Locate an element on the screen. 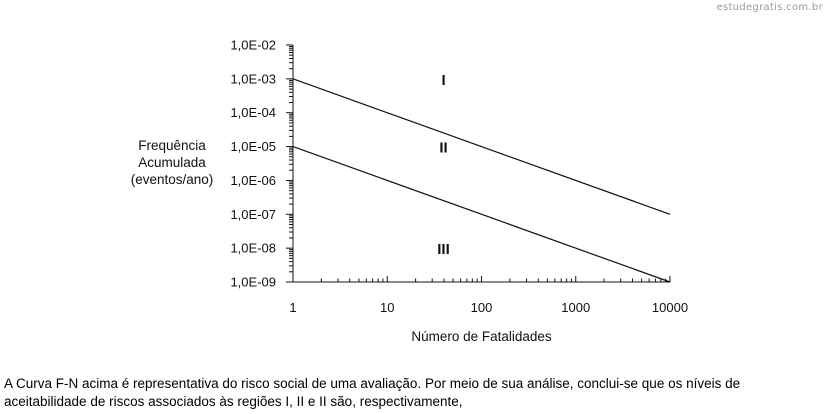 This screenshot has width=829, height=414. y-tick-label: 1,0E-06 is located at coordinates (253, 180).